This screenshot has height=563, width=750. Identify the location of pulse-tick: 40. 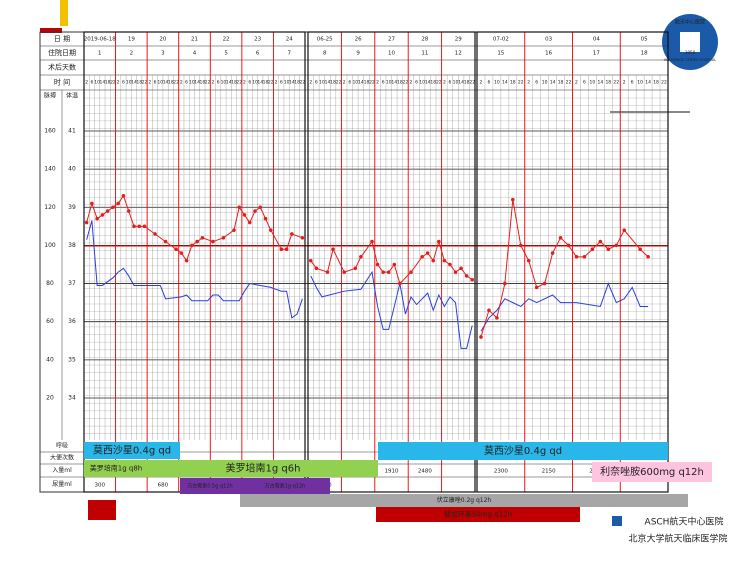
(50, 359).